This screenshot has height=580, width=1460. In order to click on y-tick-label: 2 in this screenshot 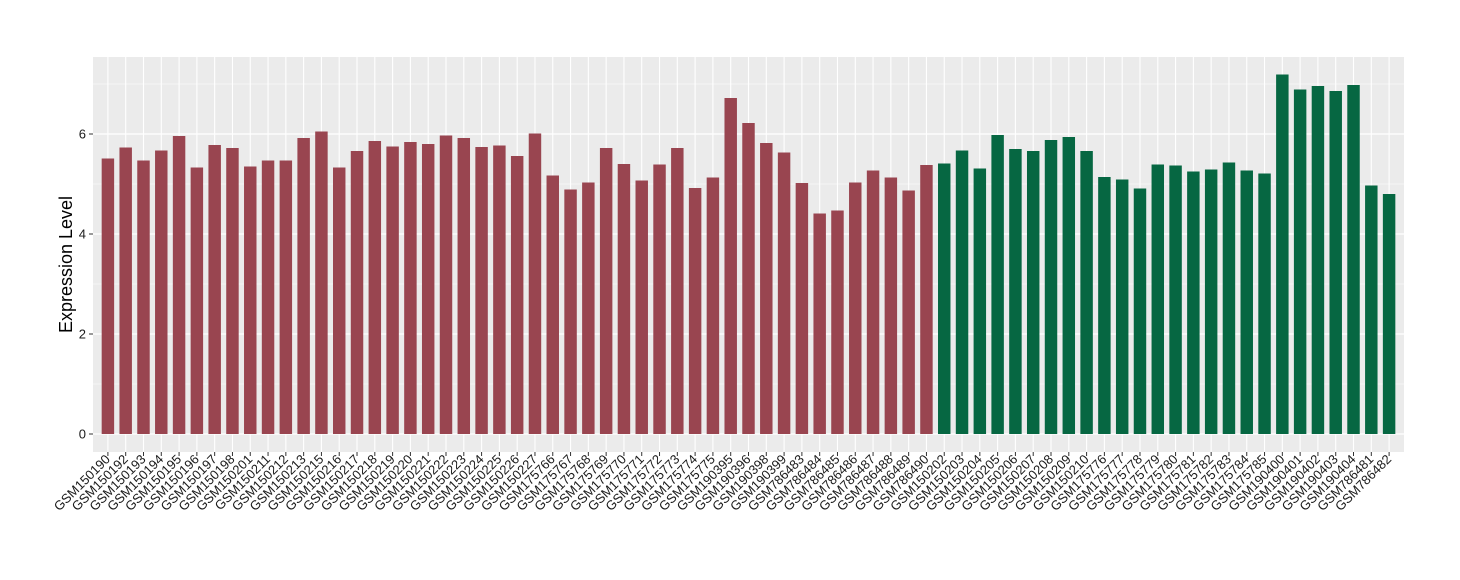, I will do `click(82, 334)`.